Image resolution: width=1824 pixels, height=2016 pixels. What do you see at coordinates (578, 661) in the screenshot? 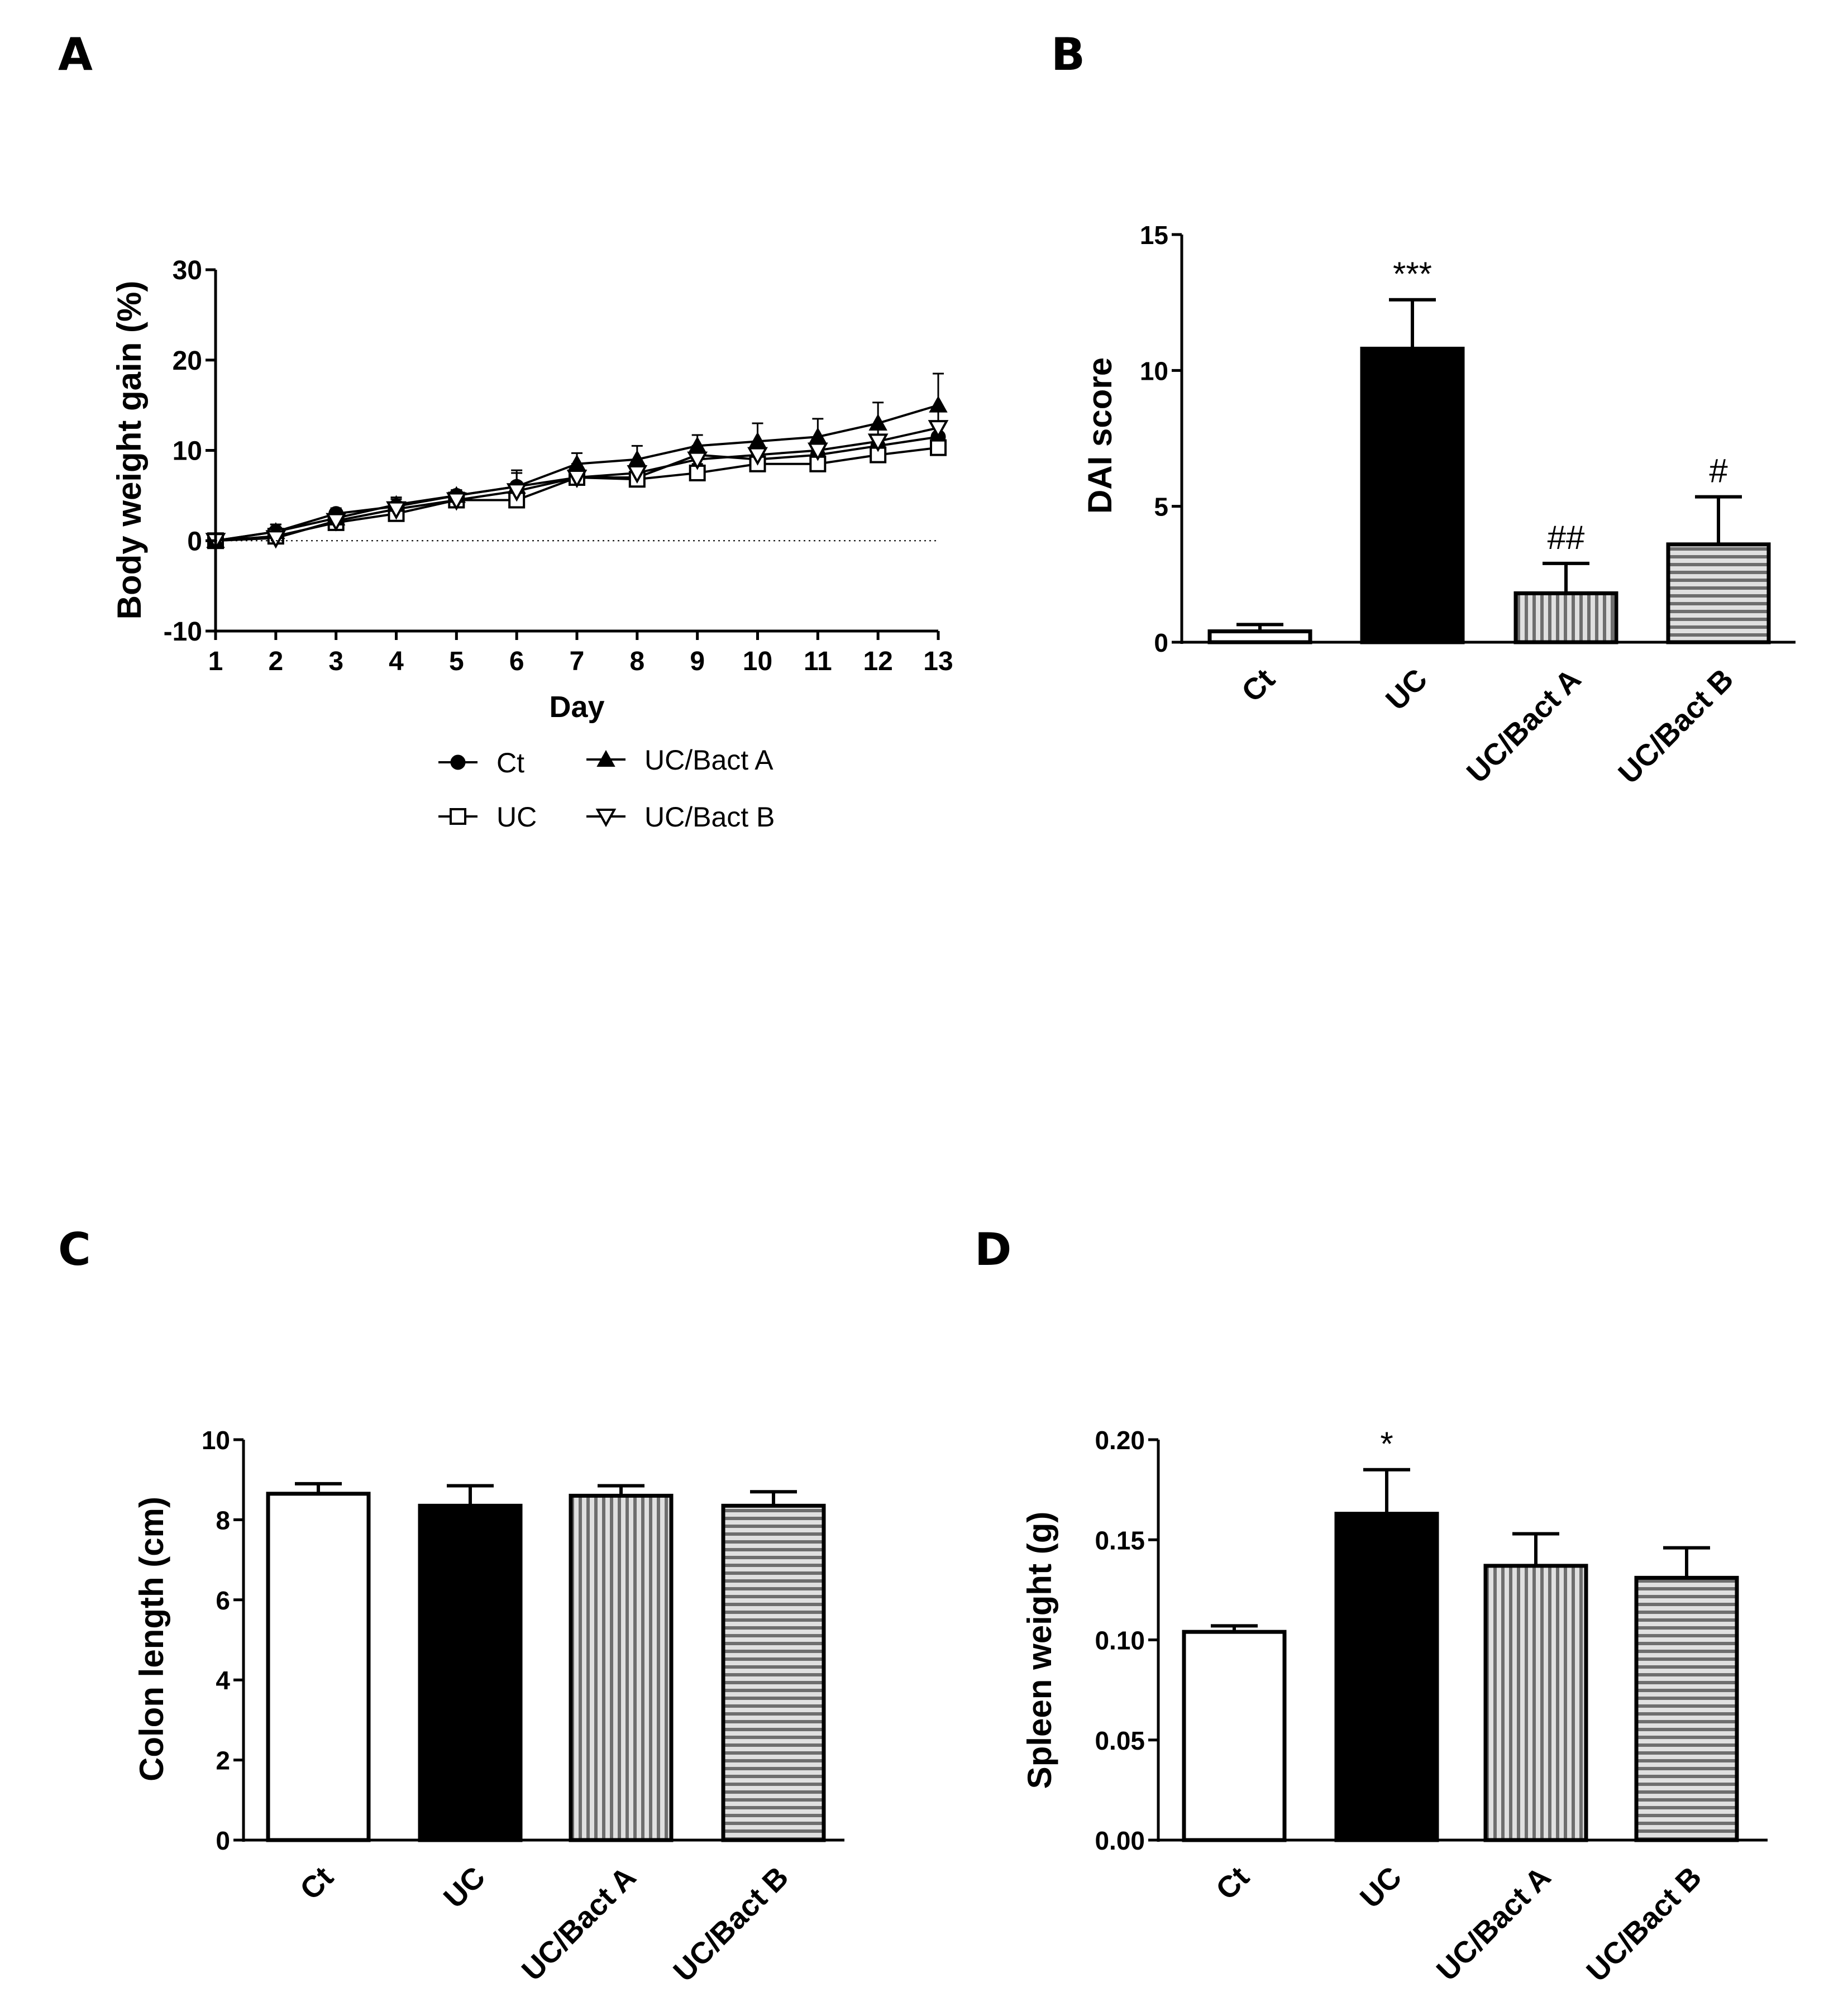
I see `panel-a-x-tick-label: 7` at bounding box center [578, 661].